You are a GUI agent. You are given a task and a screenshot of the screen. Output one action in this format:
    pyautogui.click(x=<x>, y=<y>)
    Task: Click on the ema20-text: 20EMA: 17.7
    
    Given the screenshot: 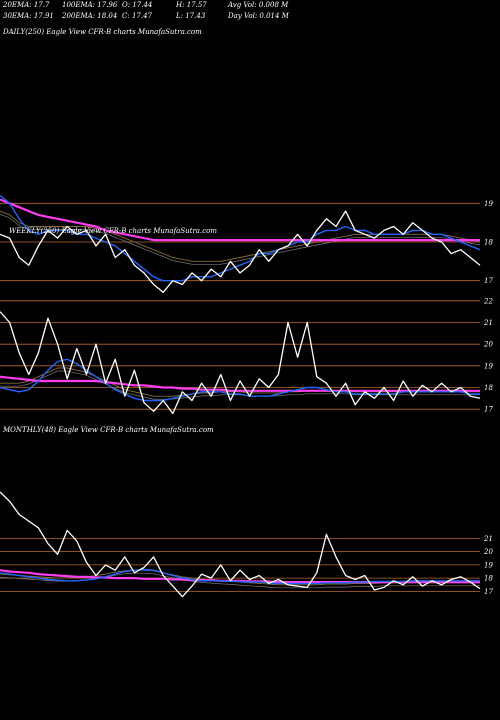 What is the action you would take?
    pyautogui.click(x=26, y=5)
    